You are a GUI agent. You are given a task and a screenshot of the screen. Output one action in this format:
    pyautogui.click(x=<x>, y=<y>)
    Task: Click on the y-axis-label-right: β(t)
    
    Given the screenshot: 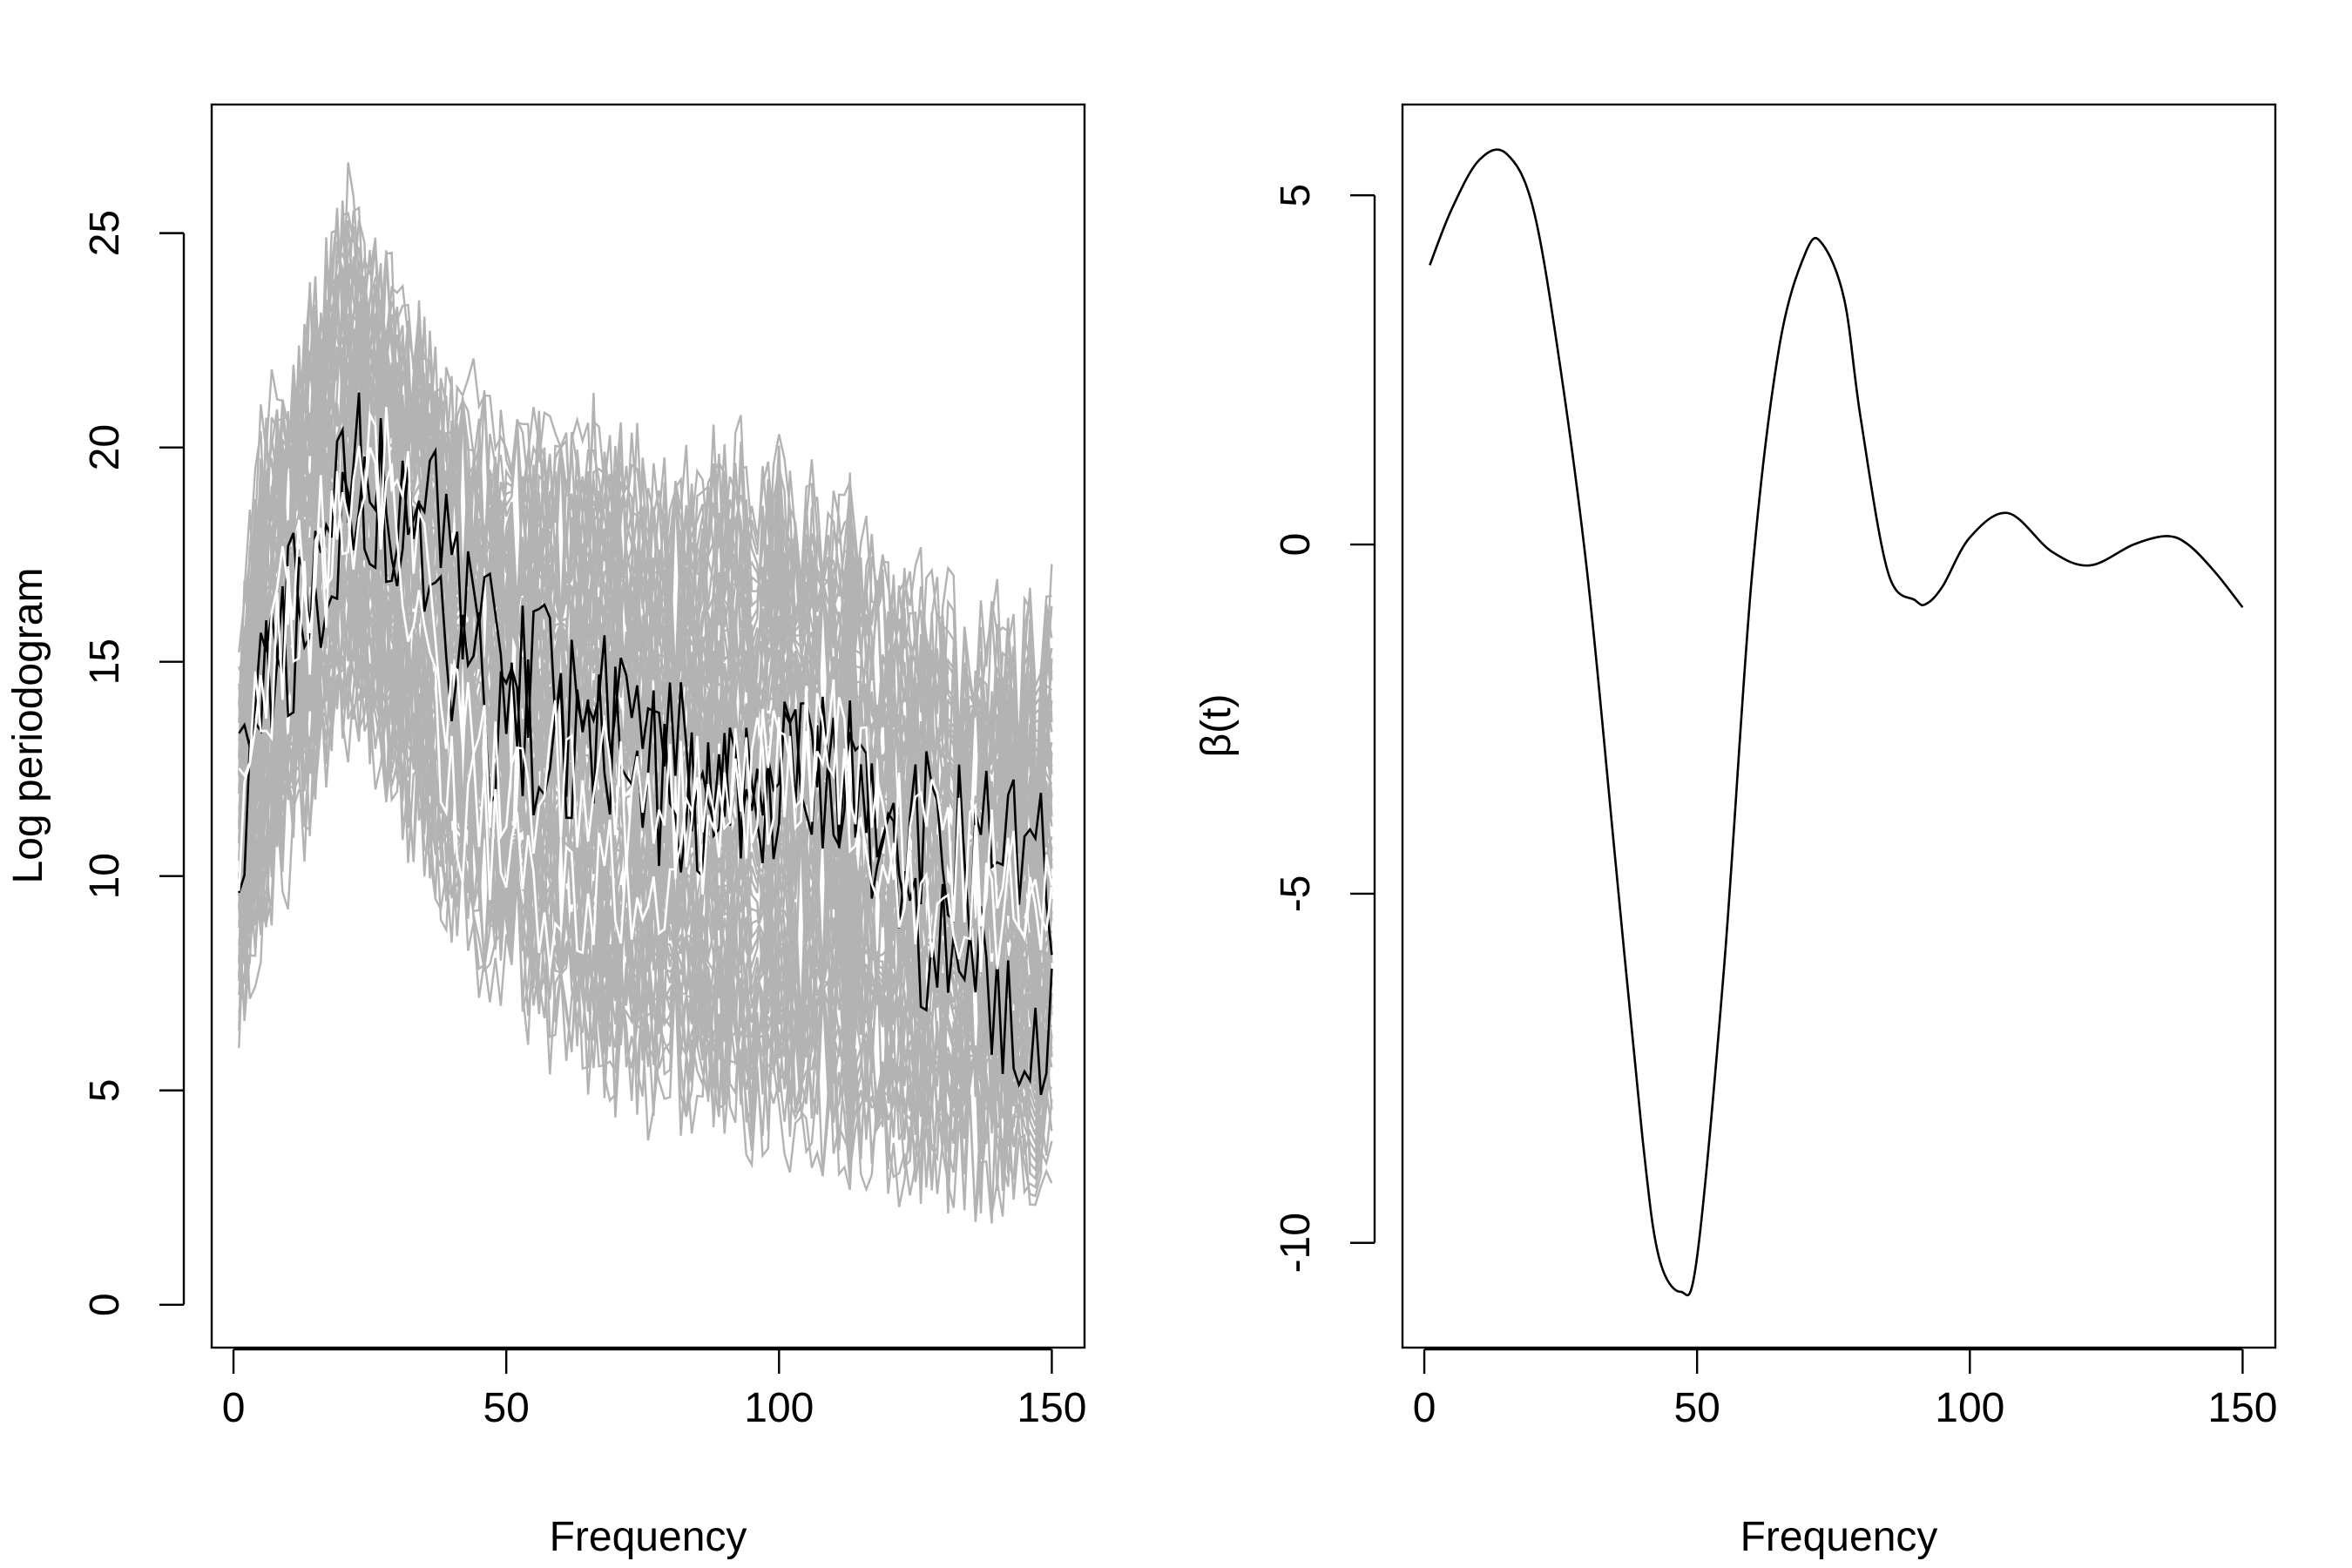 What is the action you would take?
    pyautogui.click(x=1216, y=726)
    